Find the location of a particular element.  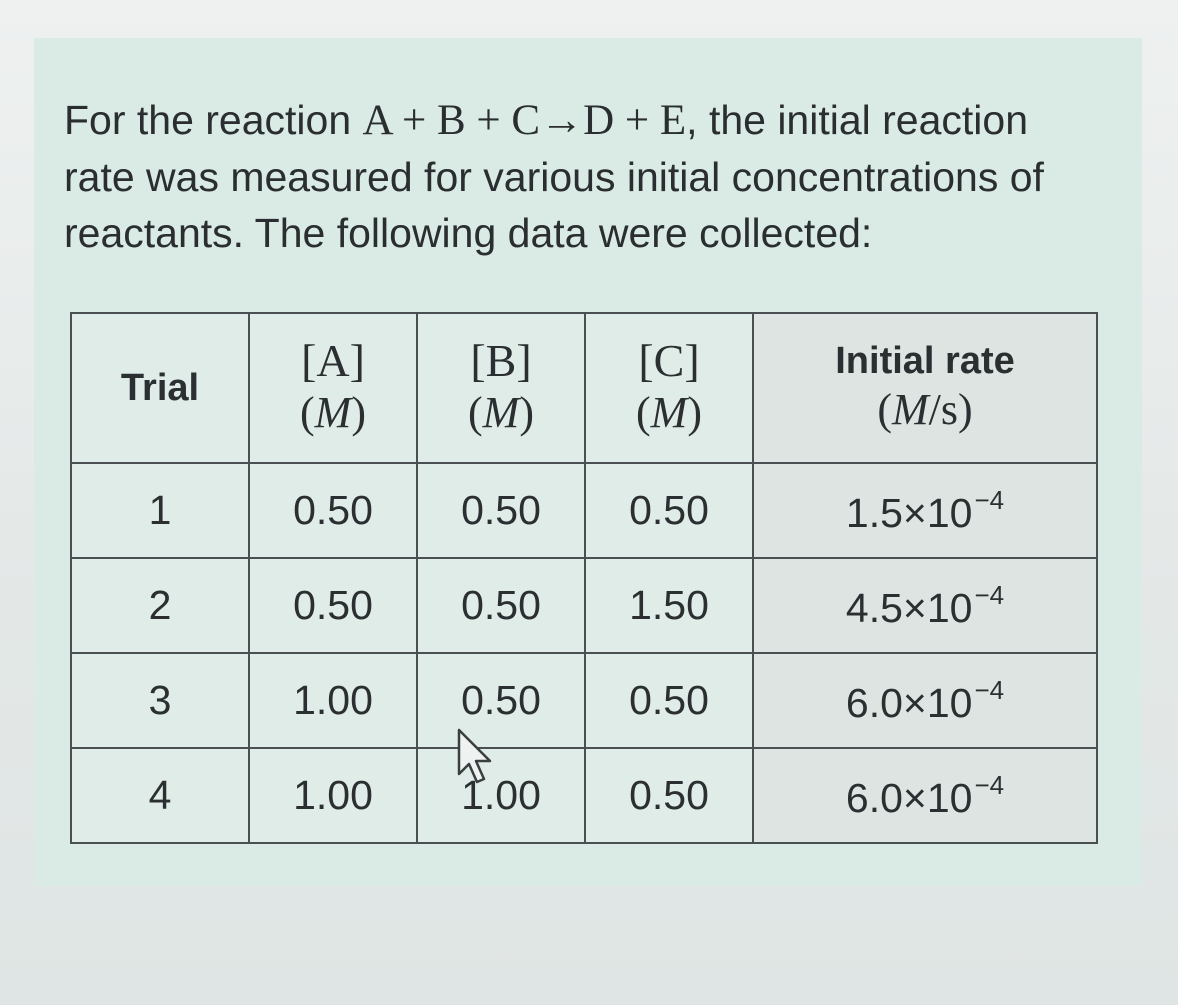

header-b-symbol: [B] is located at coordinates (501, 360).